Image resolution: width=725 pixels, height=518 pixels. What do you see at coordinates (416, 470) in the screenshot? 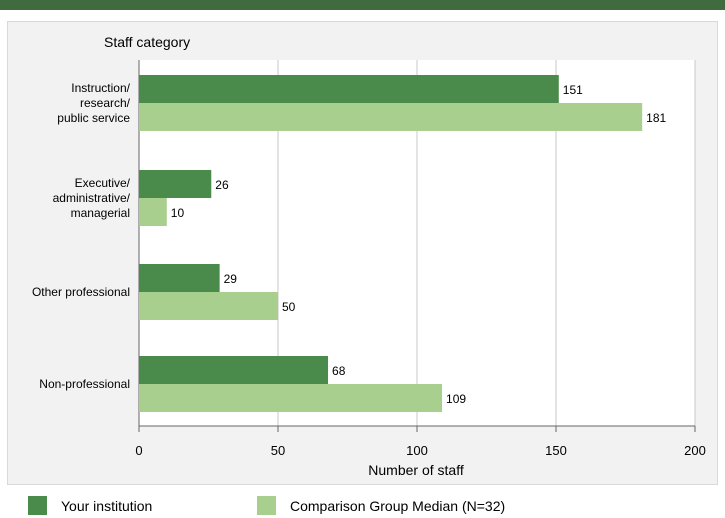
I see `x-axis-title: Number of staff` at bounding box center [416, 470].